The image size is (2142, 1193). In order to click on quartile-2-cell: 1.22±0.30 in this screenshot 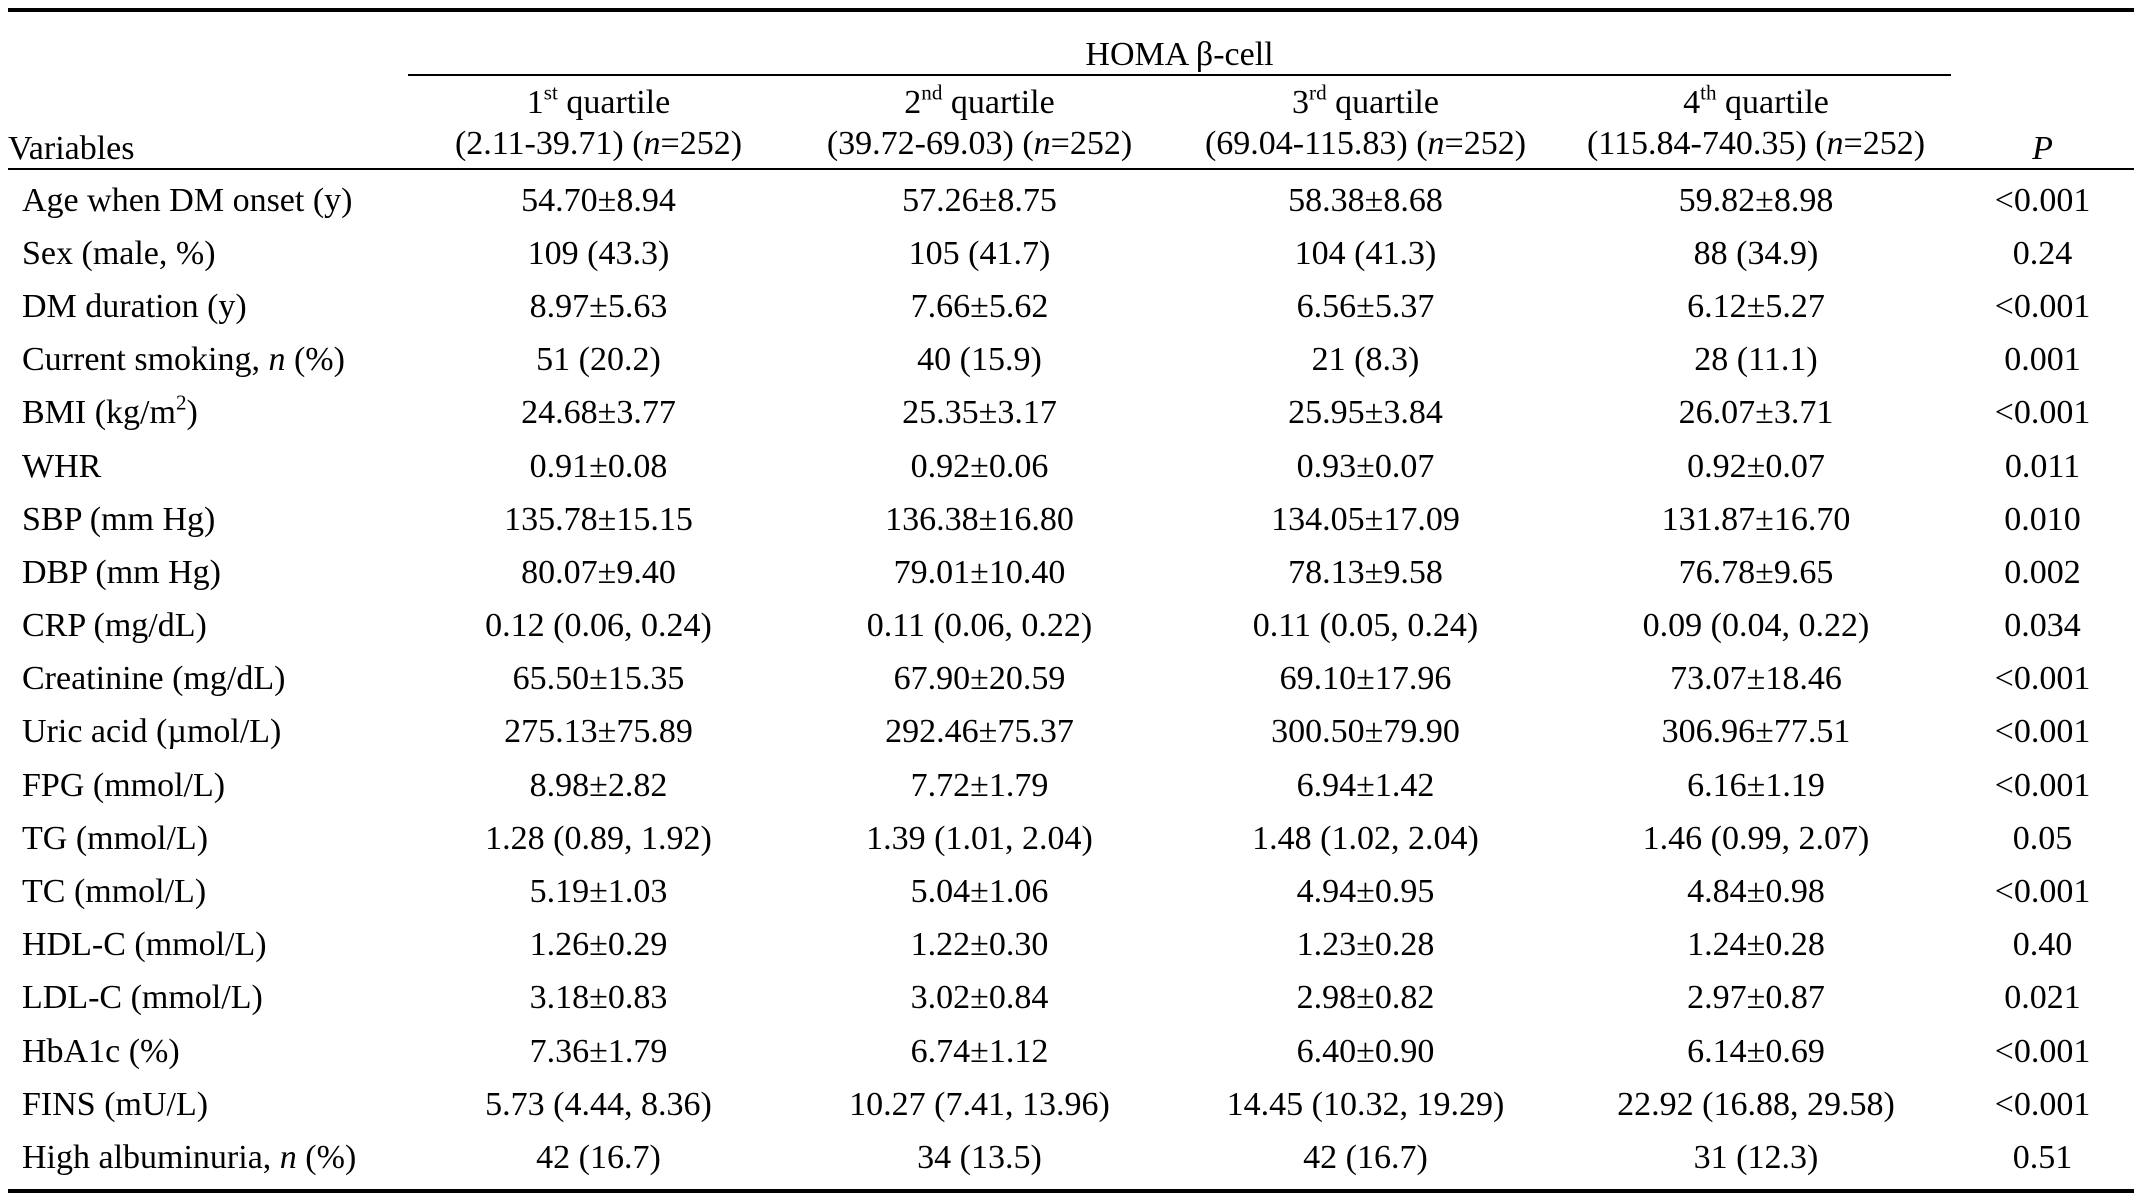, I will do `click(979, 945)`.